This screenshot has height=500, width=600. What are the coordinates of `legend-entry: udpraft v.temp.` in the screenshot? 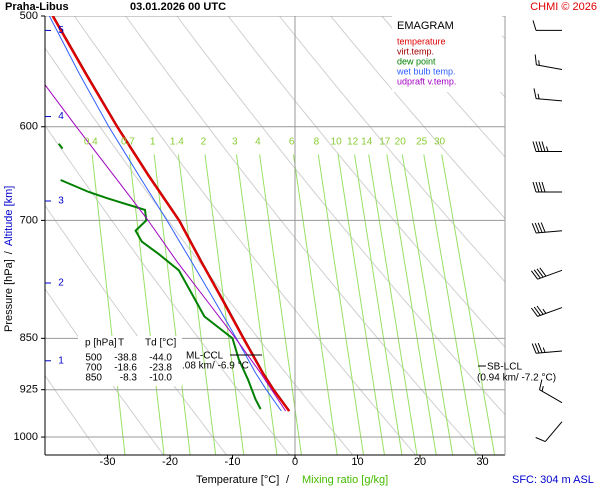 It's located at (426, 81).